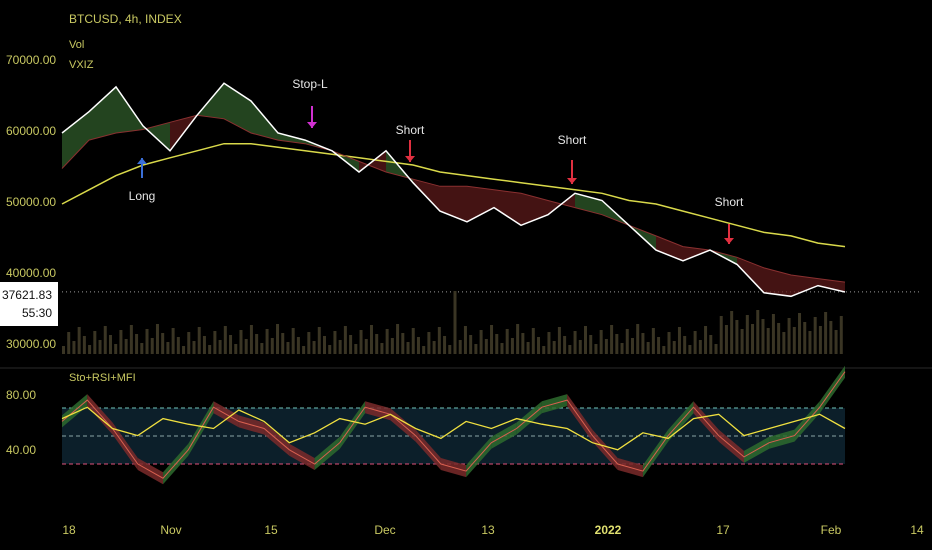  Describe the element at coordinates (31, 202) in the screenshot. I see `y-tick-label: 50000.00` at that location.